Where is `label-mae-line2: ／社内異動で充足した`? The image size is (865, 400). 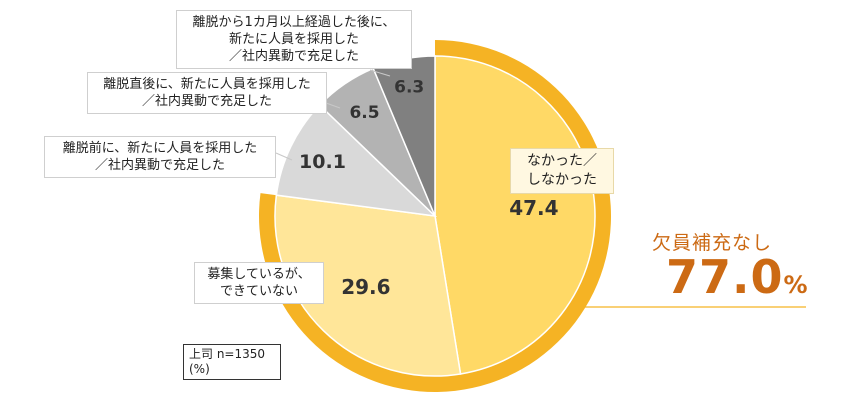
label-mae-line2: ／社内異動で充足した is located at coordinates (159, 165).